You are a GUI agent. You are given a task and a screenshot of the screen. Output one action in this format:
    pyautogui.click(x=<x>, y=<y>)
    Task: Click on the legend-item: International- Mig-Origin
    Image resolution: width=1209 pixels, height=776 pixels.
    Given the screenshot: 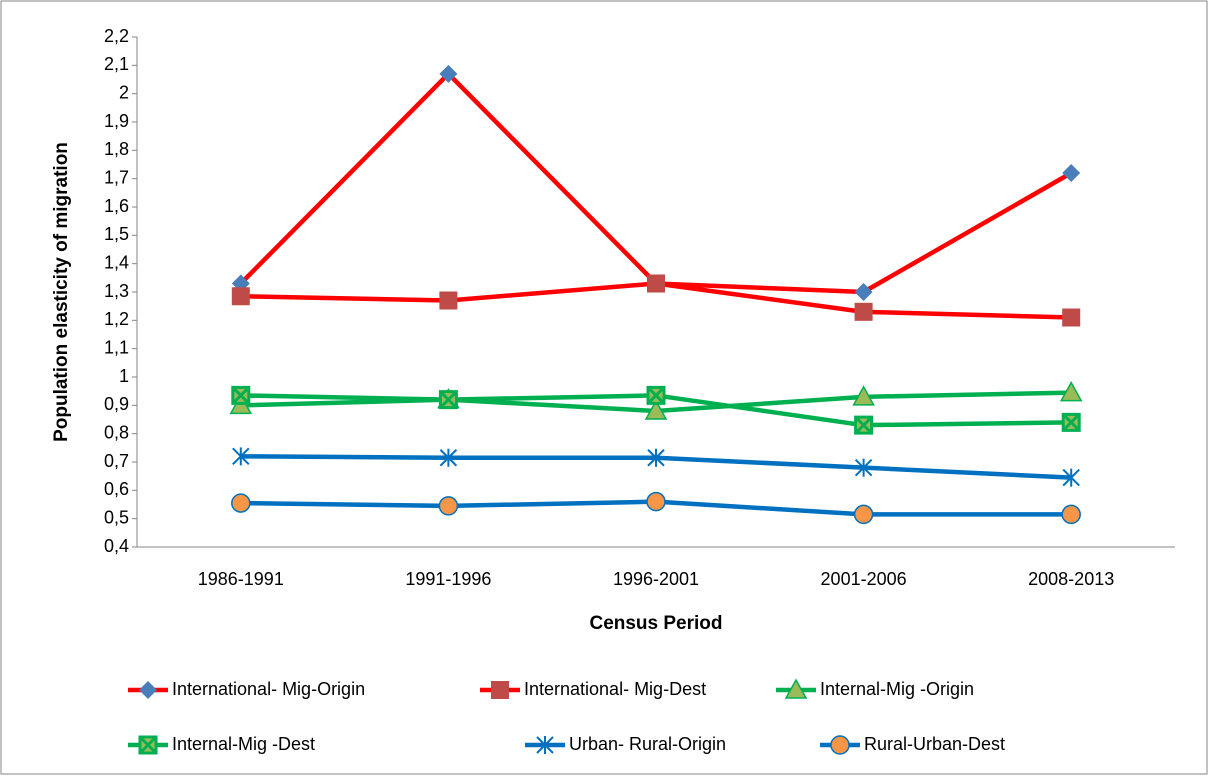 What is the action you would take?
    pyautogui.click(x=246, y=689)
    